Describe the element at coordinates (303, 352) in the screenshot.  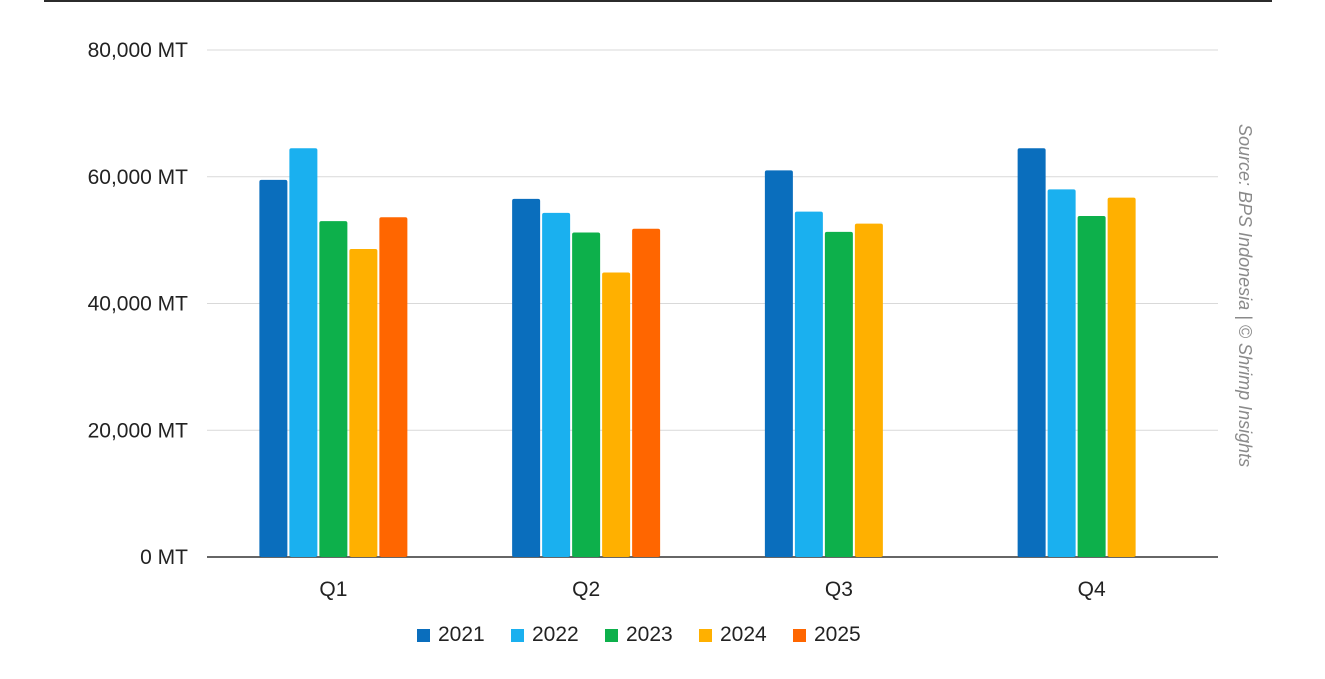
I see `bar-q1-2022` at that location.